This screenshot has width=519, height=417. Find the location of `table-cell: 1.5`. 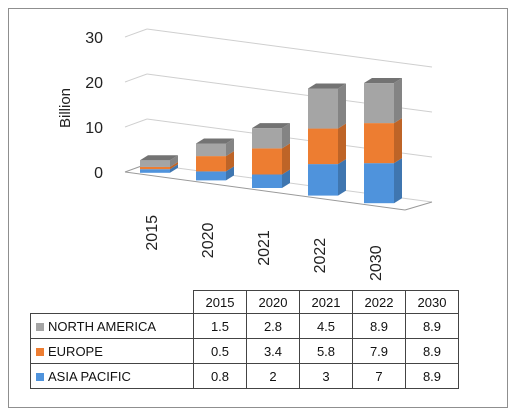

table-cell: 1.5 is located at coordinates (220, 326).